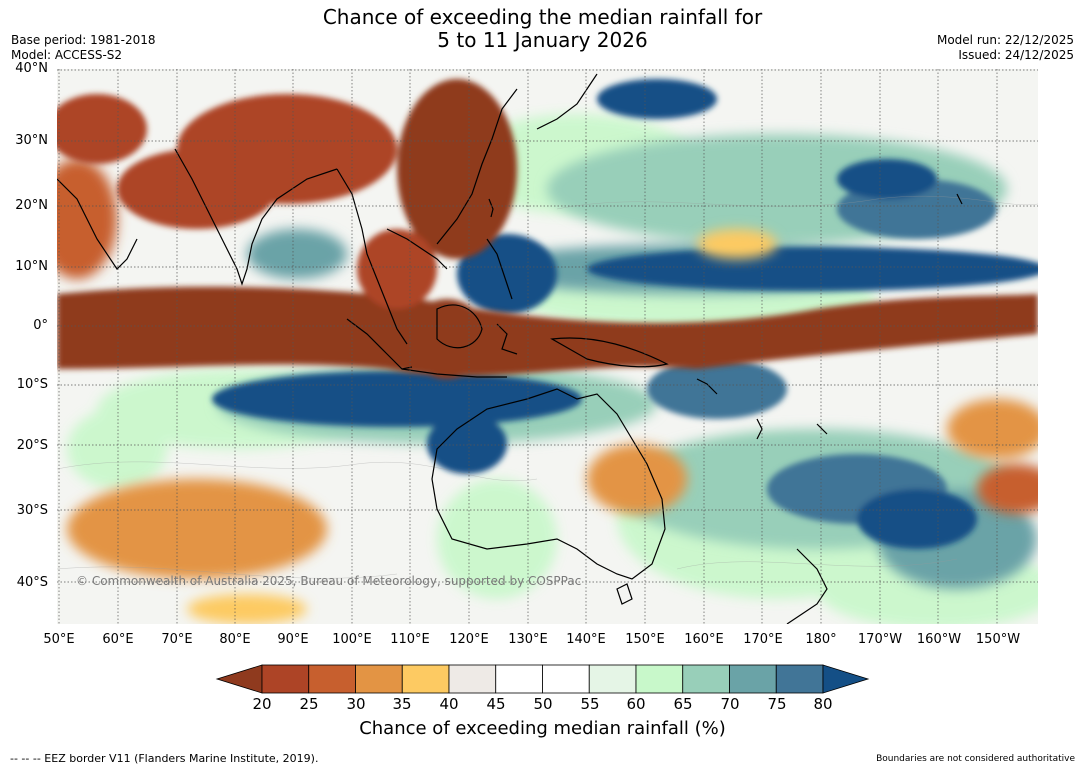 The height and width of the screenshot is (770, 1085). I want to click on lat-label: 10°N, so click(31, 266).